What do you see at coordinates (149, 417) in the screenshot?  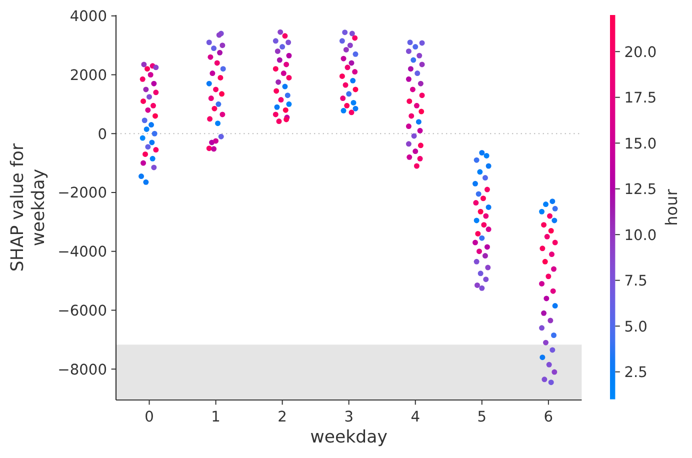 I see `x-tick-label: 0` at bounding box center [149, 417].